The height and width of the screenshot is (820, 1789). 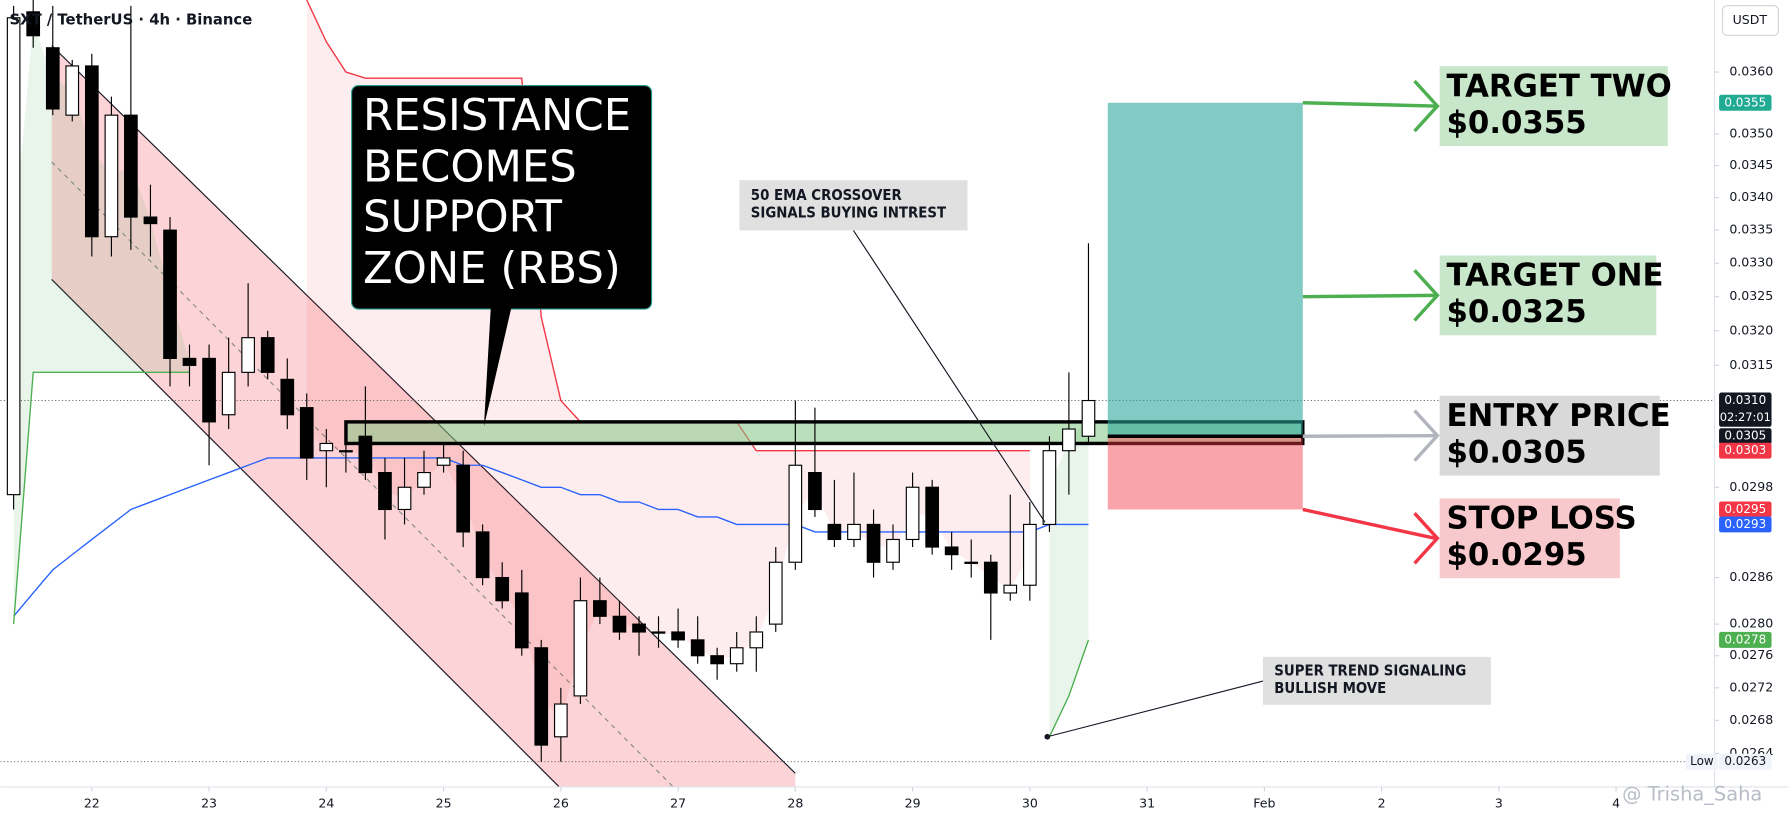 I want to click on currency: USDT, so click(x=1750, y=19).